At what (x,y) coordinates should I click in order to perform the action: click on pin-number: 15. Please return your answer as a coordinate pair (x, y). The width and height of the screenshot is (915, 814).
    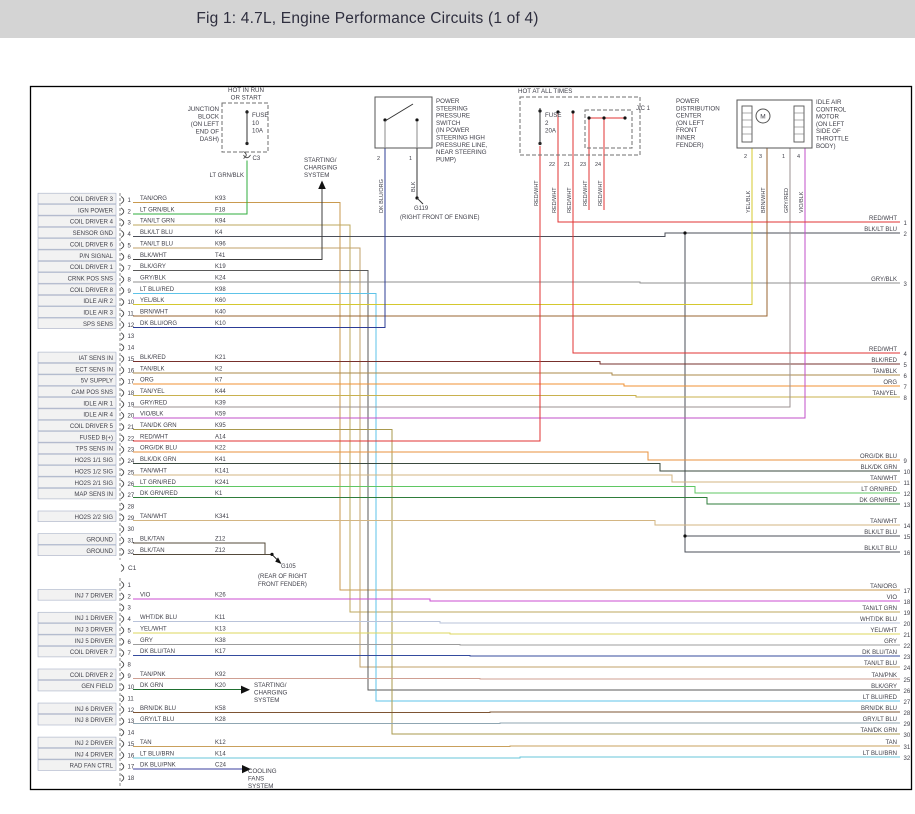
    Looking at the image, I should click on (131, 745).